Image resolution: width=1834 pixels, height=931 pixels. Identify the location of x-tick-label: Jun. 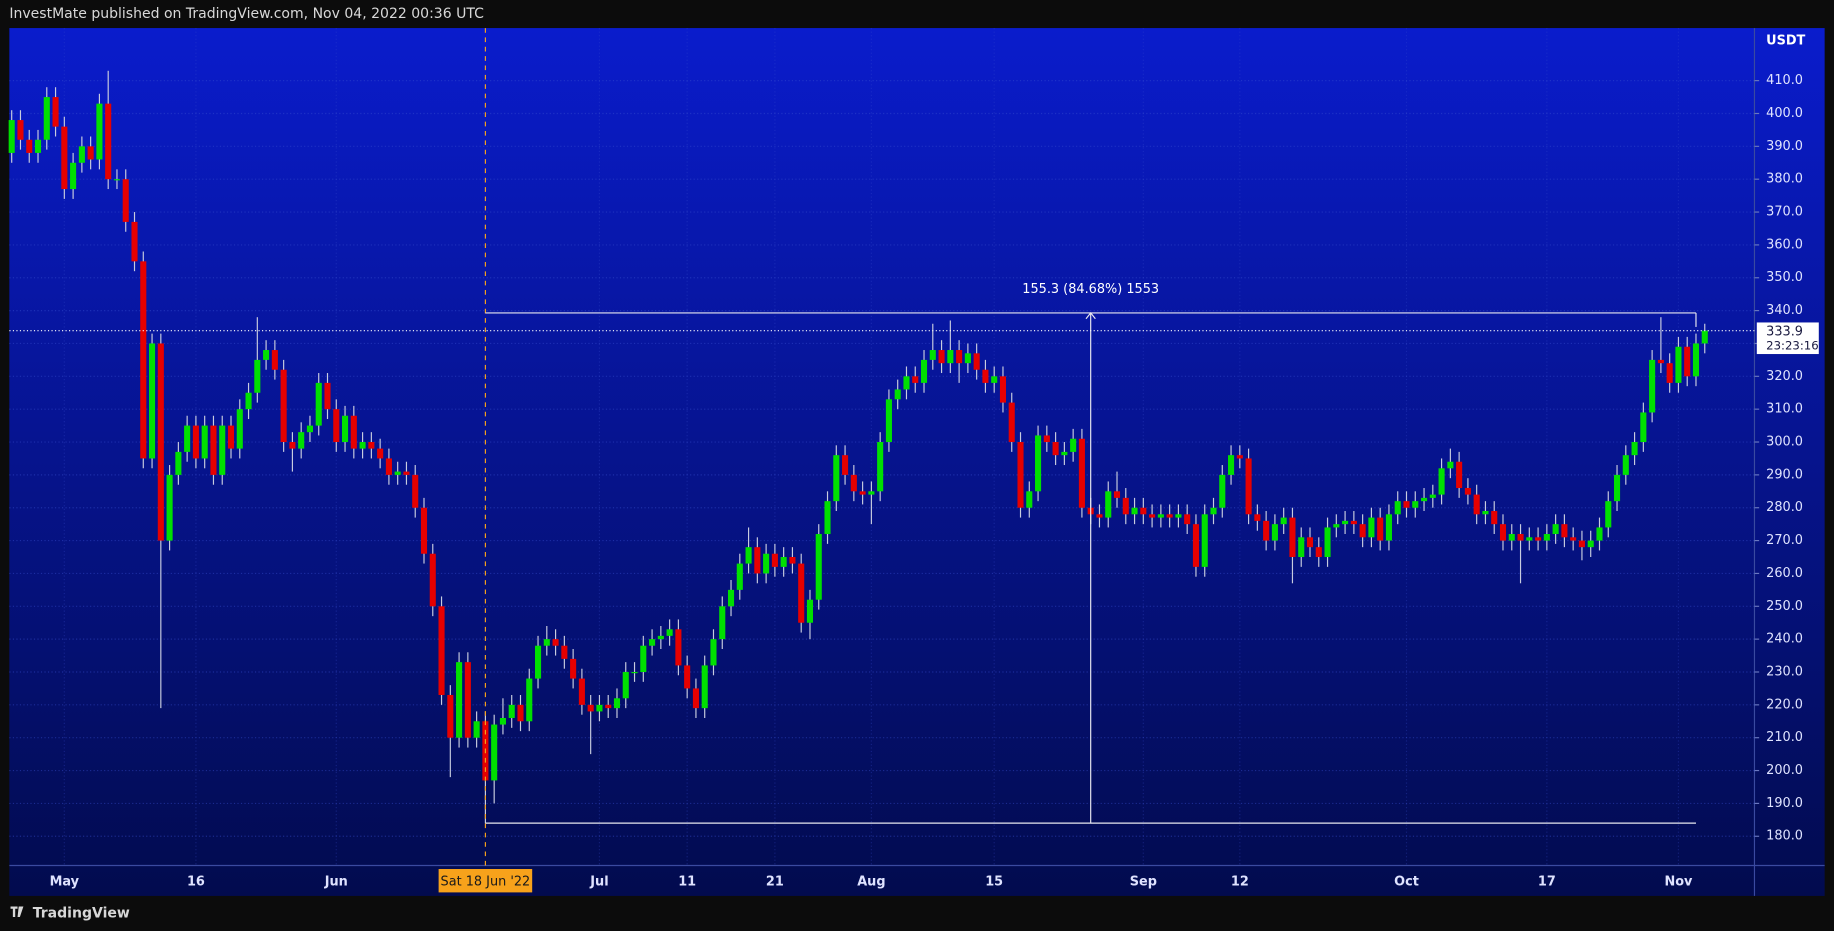
(336, 881).